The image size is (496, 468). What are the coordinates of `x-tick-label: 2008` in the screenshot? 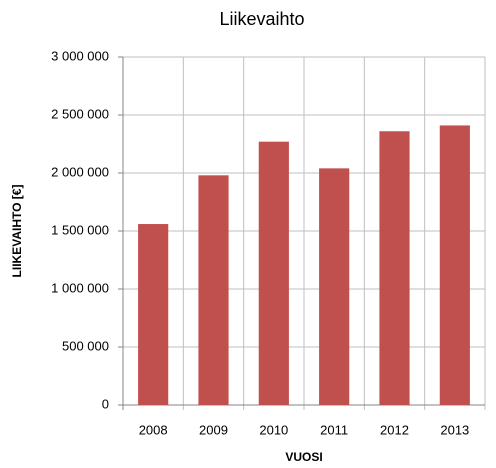 It's located at (153, 429).